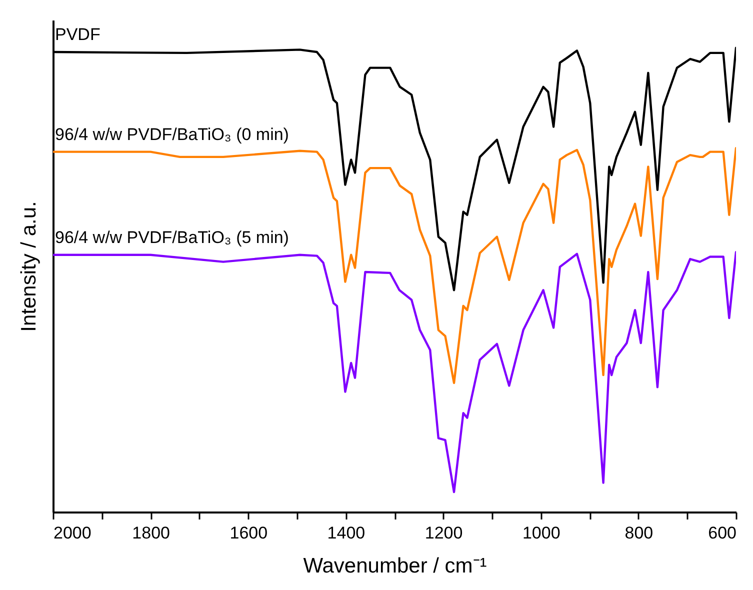  What do you see at coordinates (151, 533) in the screenshot?
I see `x-tick-label: 1800` at bounding box center [151, 533].